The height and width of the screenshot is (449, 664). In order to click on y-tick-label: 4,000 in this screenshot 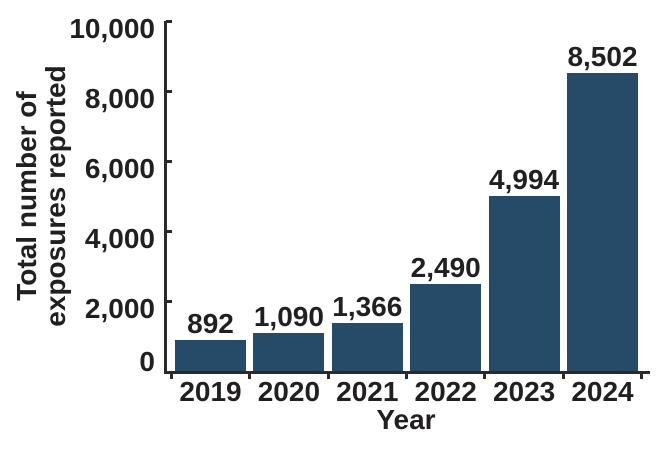, I will do `click(119, 238)`.